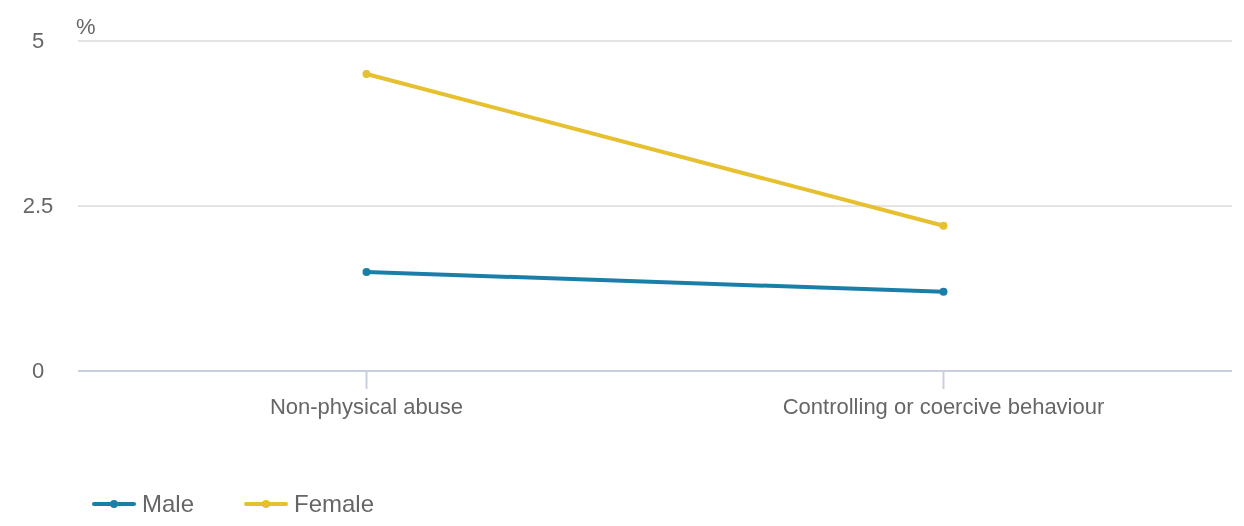  Describe the element at coordinates (168, 503) in the screenshot. I see `legend-label: Male` at that location.